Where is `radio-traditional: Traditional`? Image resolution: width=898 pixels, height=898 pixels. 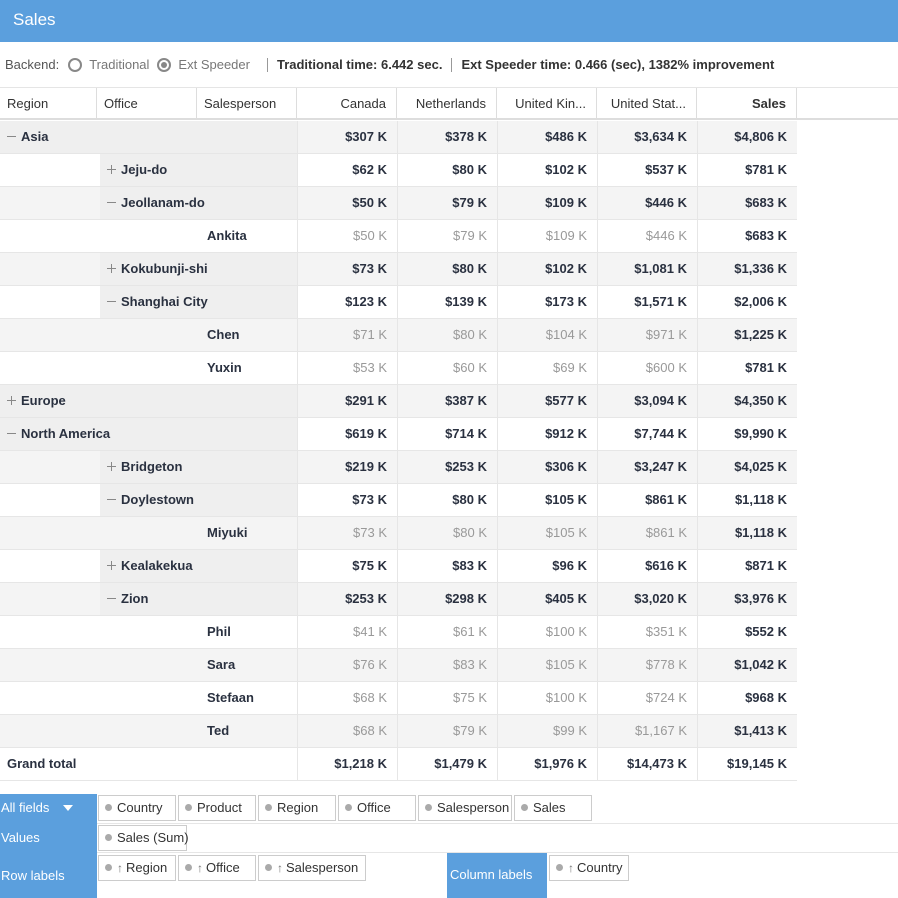
radio-traditional: Traditional is located at coordinates (108, 64).